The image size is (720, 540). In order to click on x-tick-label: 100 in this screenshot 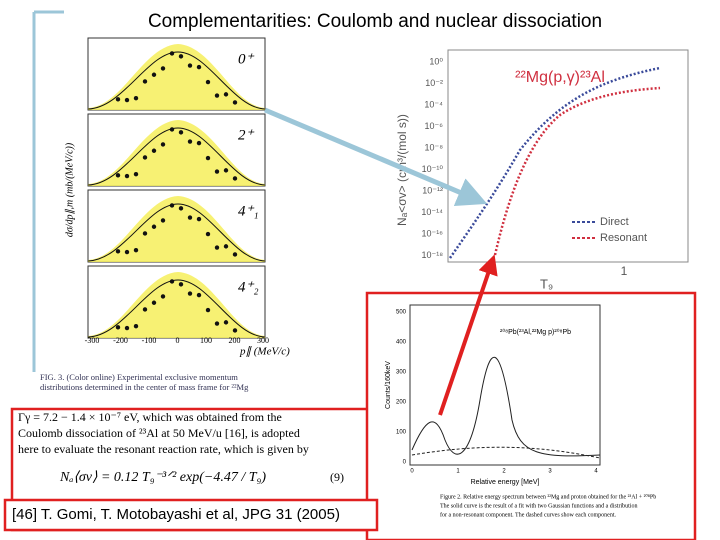, I will do `click(206, 340)`.